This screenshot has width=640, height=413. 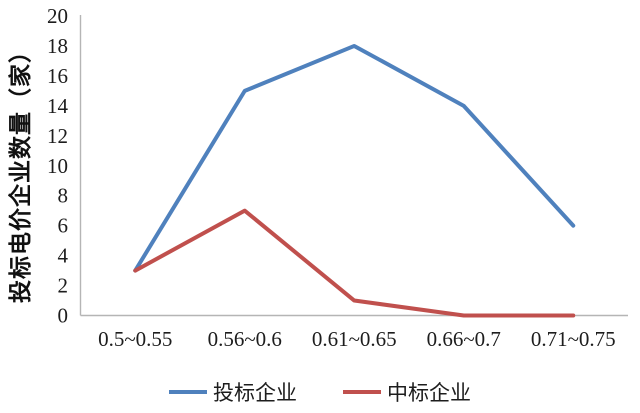 I want to click on x-tick-label: 0.71~0.75, so click(x=573, y=339).